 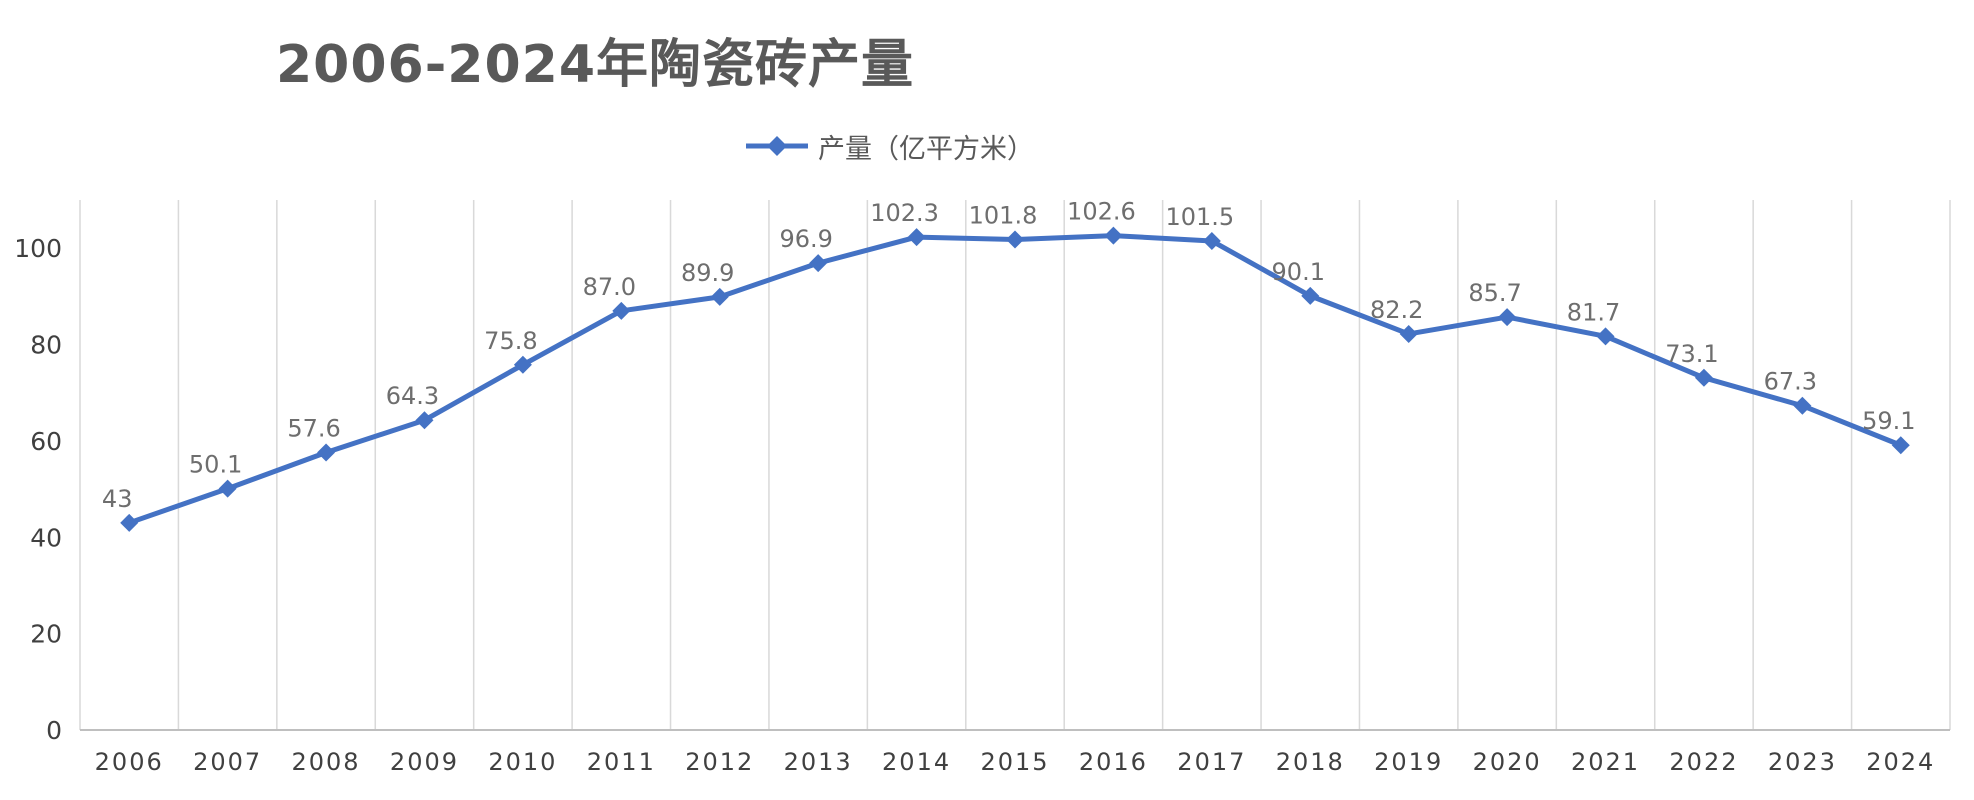 What do you see at coordinates (227, 762) in the screenshot?
I see `x-tick-label: 2007` at bounding box center [227, 762].